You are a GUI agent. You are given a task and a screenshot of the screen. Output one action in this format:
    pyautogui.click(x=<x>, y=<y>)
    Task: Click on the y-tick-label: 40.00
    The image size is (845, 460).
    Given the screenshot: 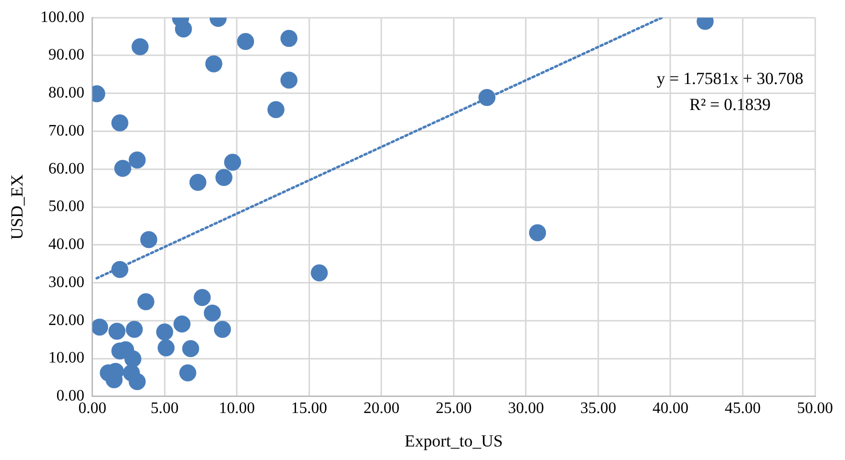 What is the action you would take?
    pyautogui.click(x=66, y=245)
    